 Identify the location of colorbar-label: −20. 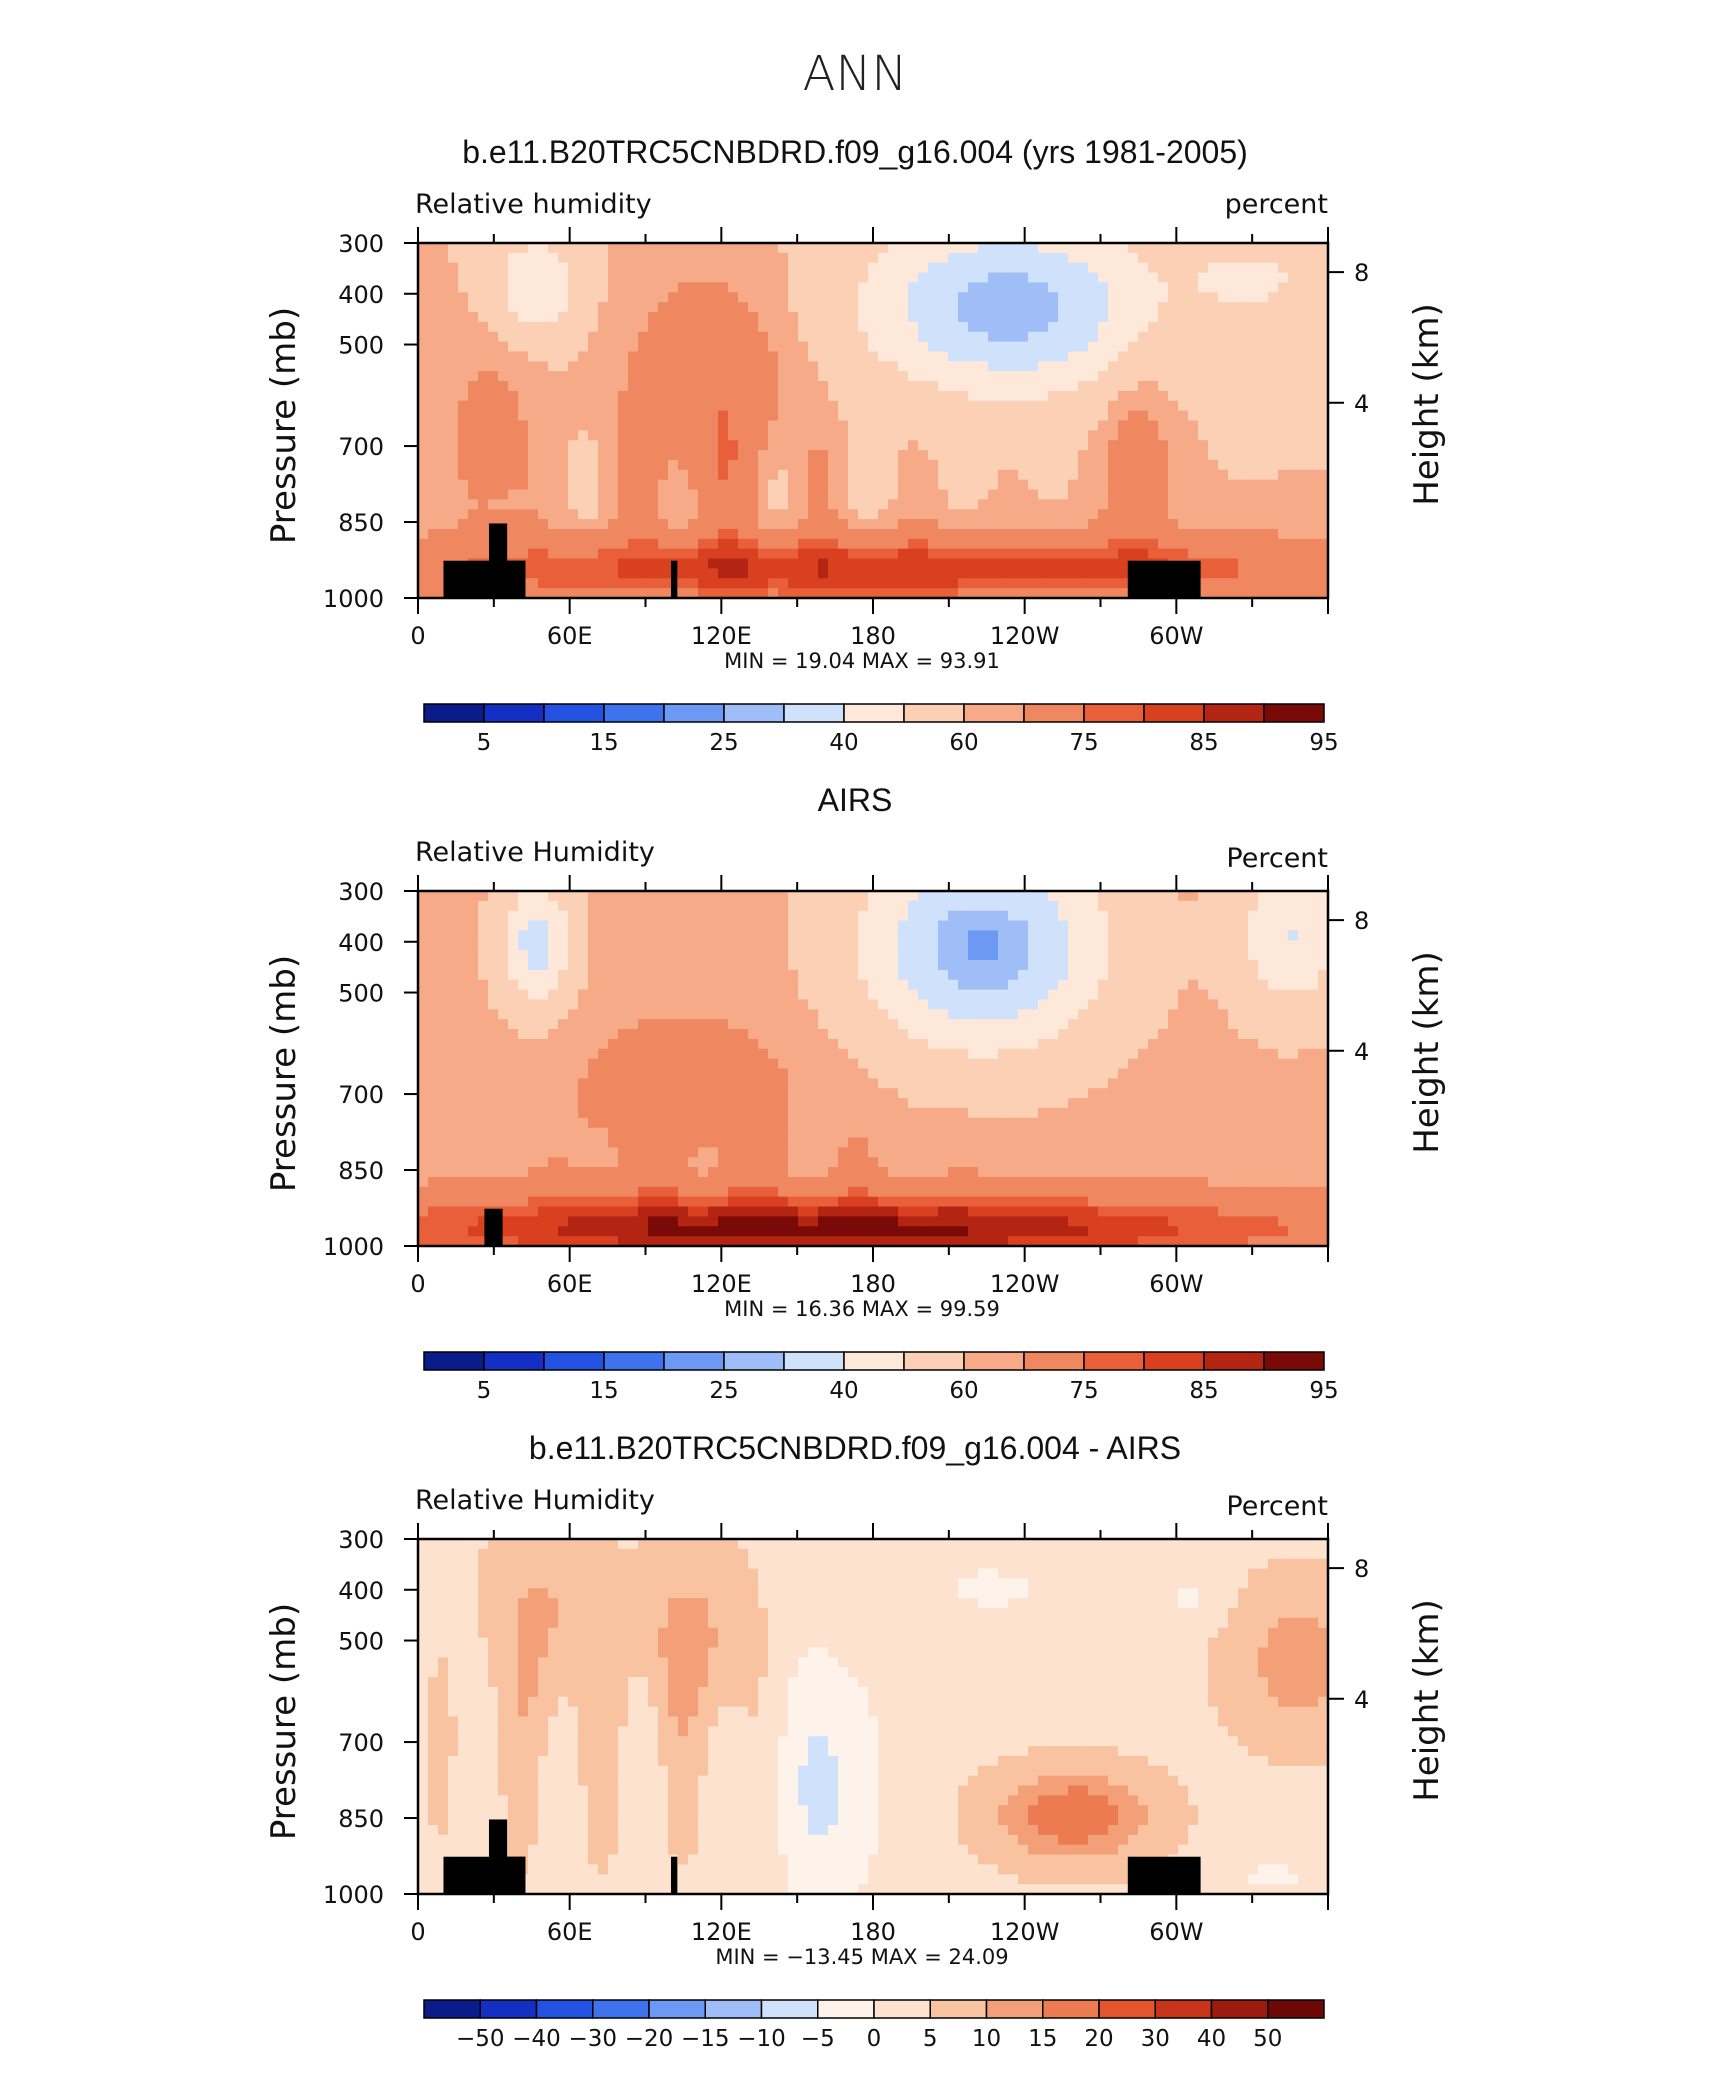
(649, 2039).